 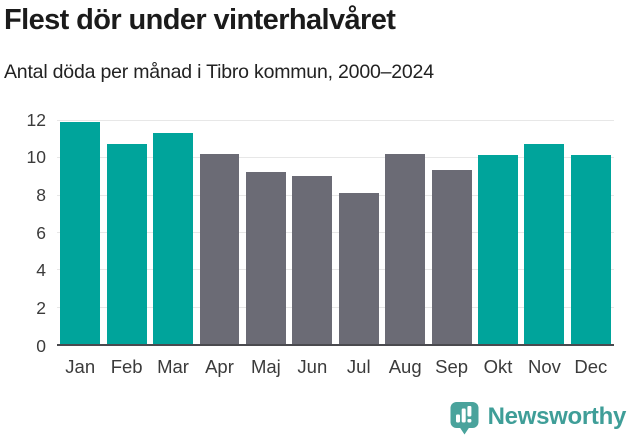 I want to click on x-tick-label-jun: Jun, so click(x=312, y=366).